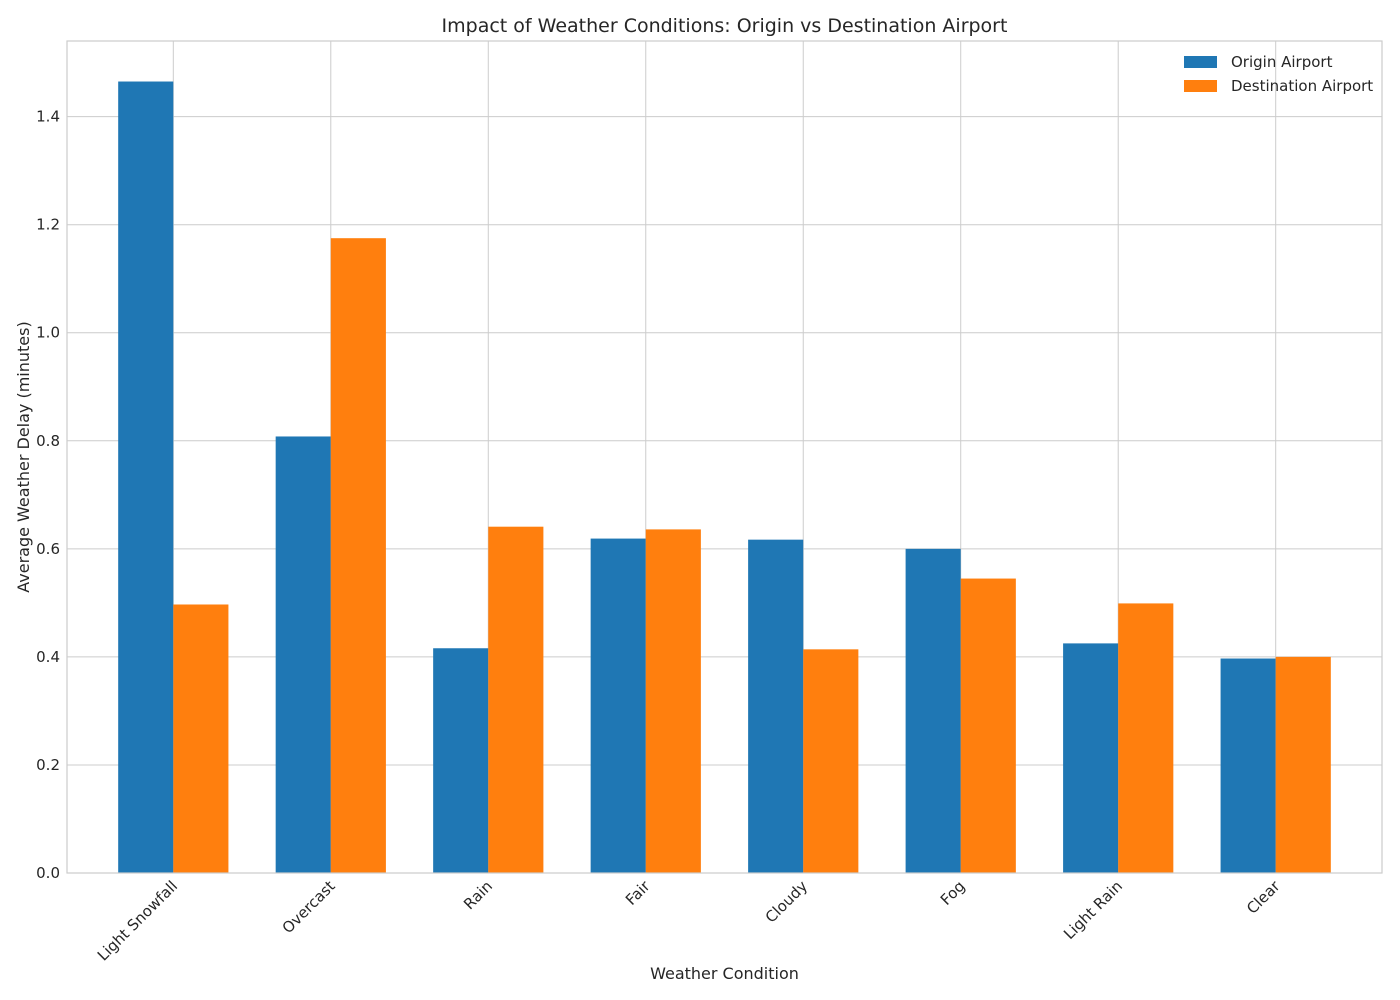 The image size is (1400, 1000). I want to click on x-tick-label: Clear, so click(1263, 897).